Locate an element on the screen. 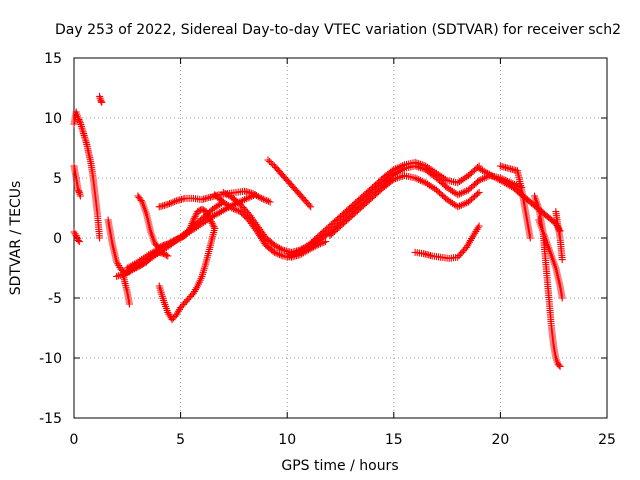 The width and height of the screenshot is (640, 480). x-tick-label: 15 is located at coordinates (394, 440).